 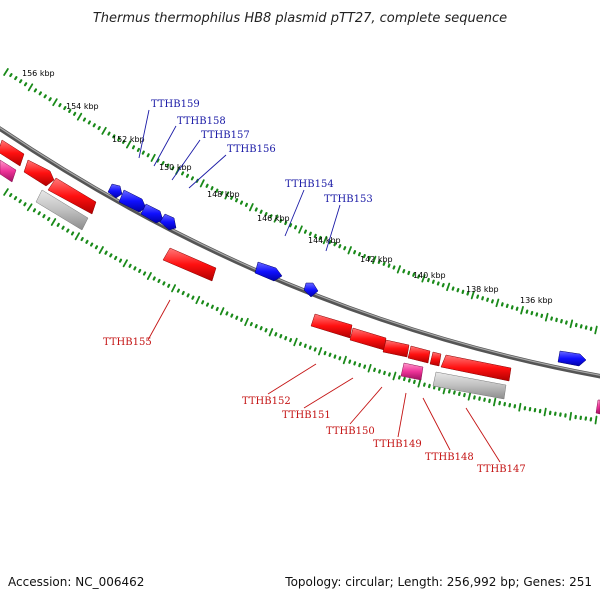 What do you see at coordinates (76, 582) in the screenshot?
I see `accession-text: Accession: NC_006462` at bounding box center [76, 582].